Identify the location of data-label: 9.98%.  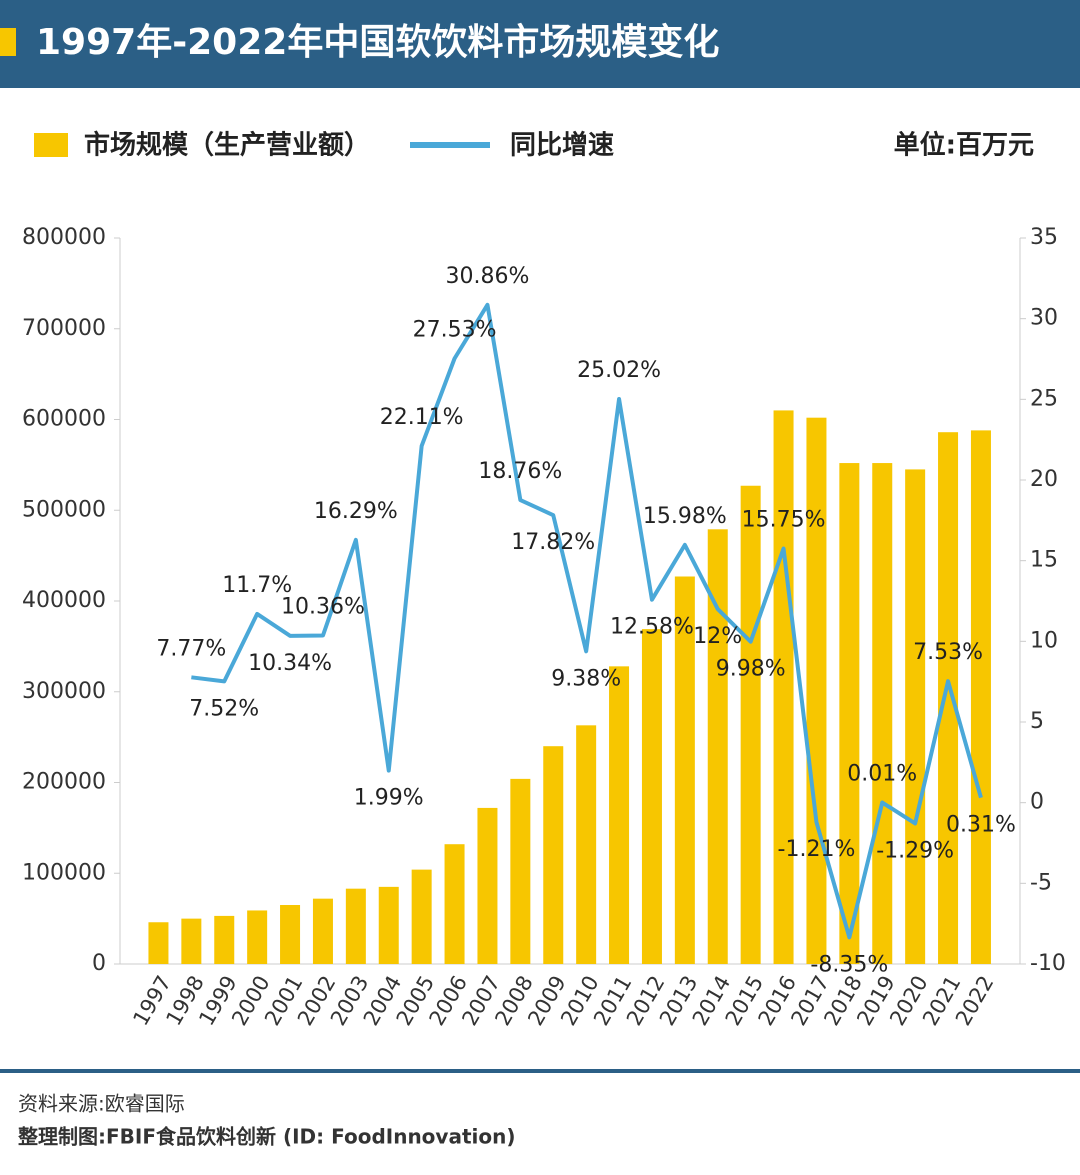
(751, 669).